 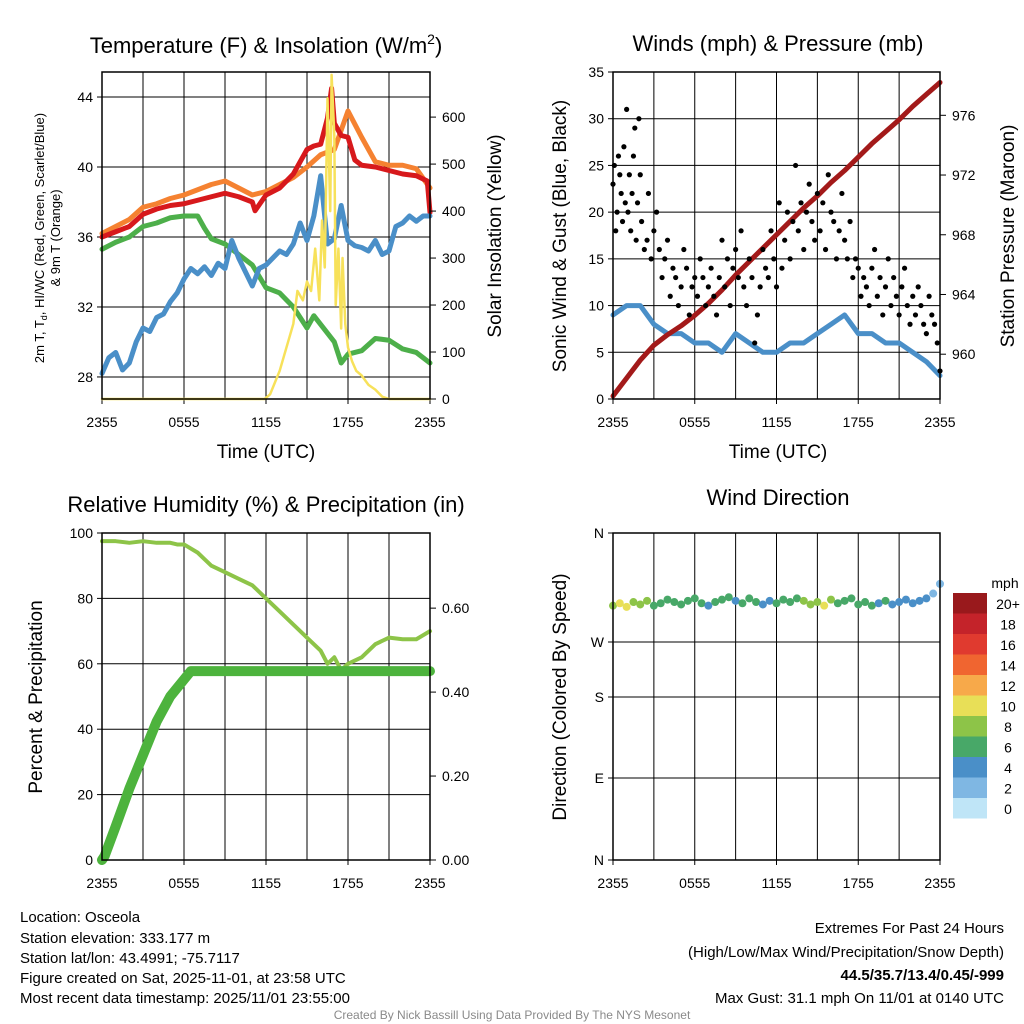 What do you see at coordinates (1008, 727) in the screenshot?
I see `colorbar-label: 8` at bounding box center [1008, 727].